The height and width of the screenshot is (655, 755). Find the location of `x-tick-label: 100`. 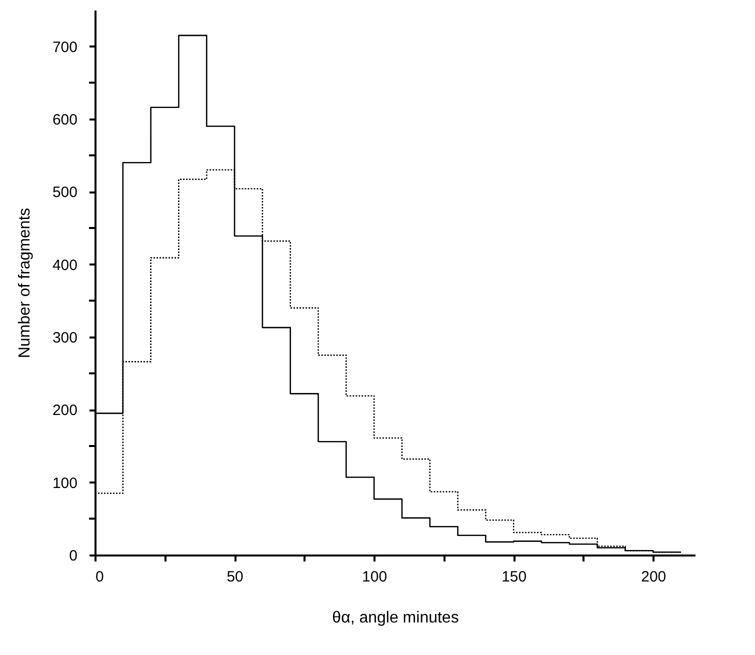

x-tick-label: 100 is located at coordinates (375, 577).